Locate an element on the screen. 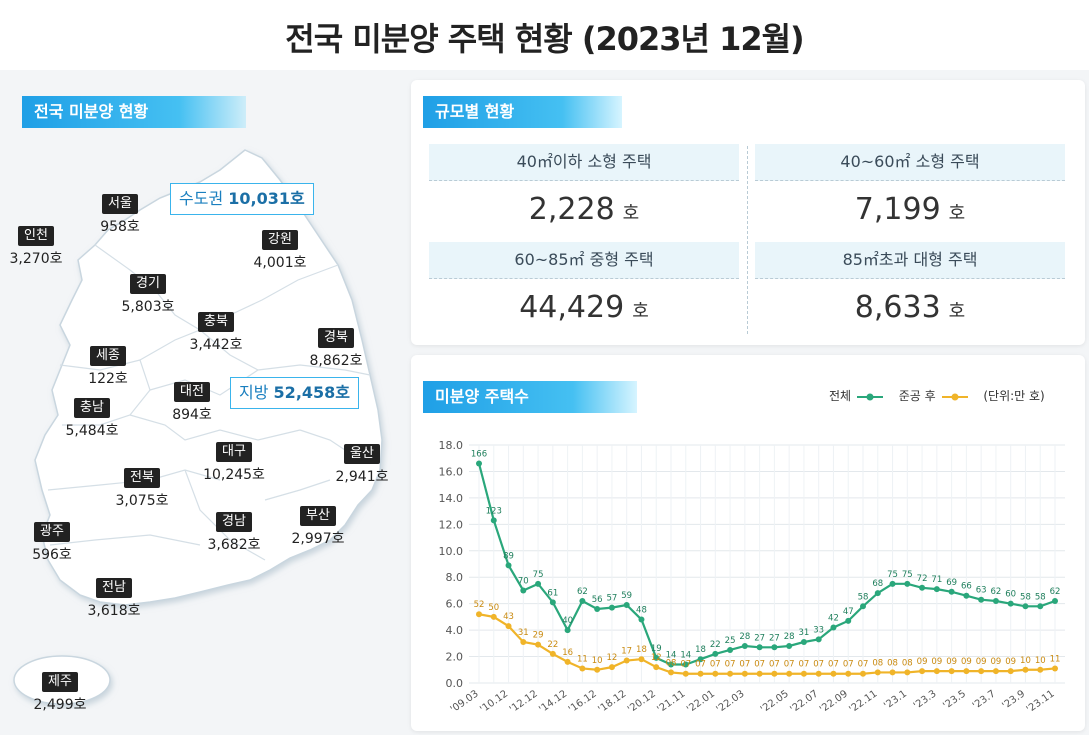 The height and width of the screenshot is (735, 1089). size-cell-value-row: 2,228 호 is located at coordinates (584, 210).